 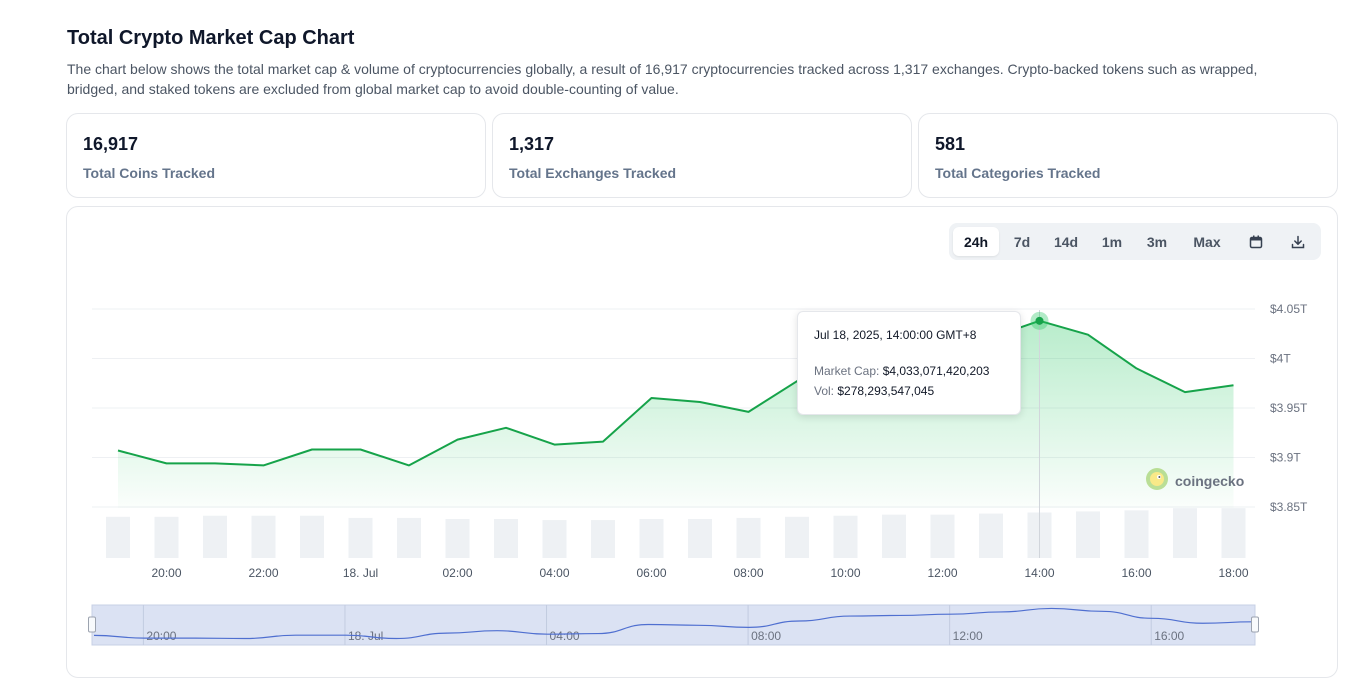 I want to click on y-tick-label: $4T, so click(x=1280, y=359).